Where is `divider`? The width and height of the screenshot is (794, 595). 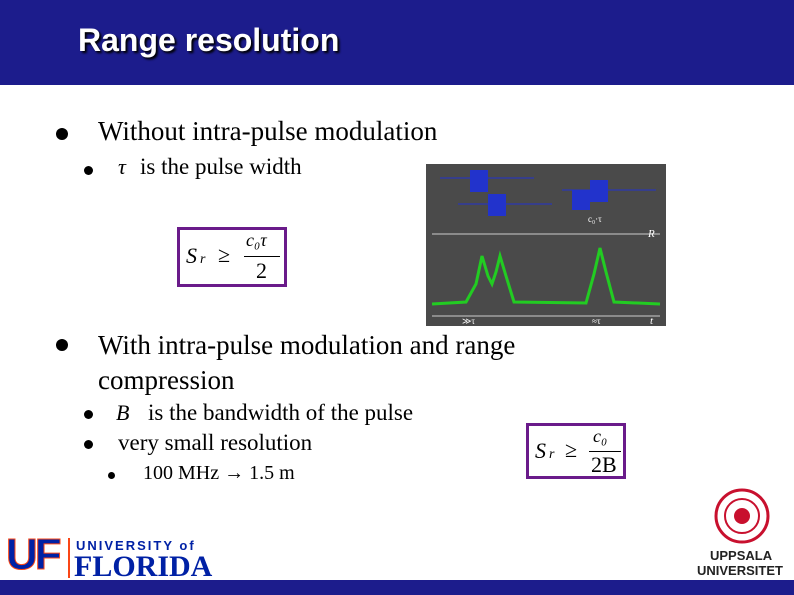 divider is located at coordinates (69, 558).